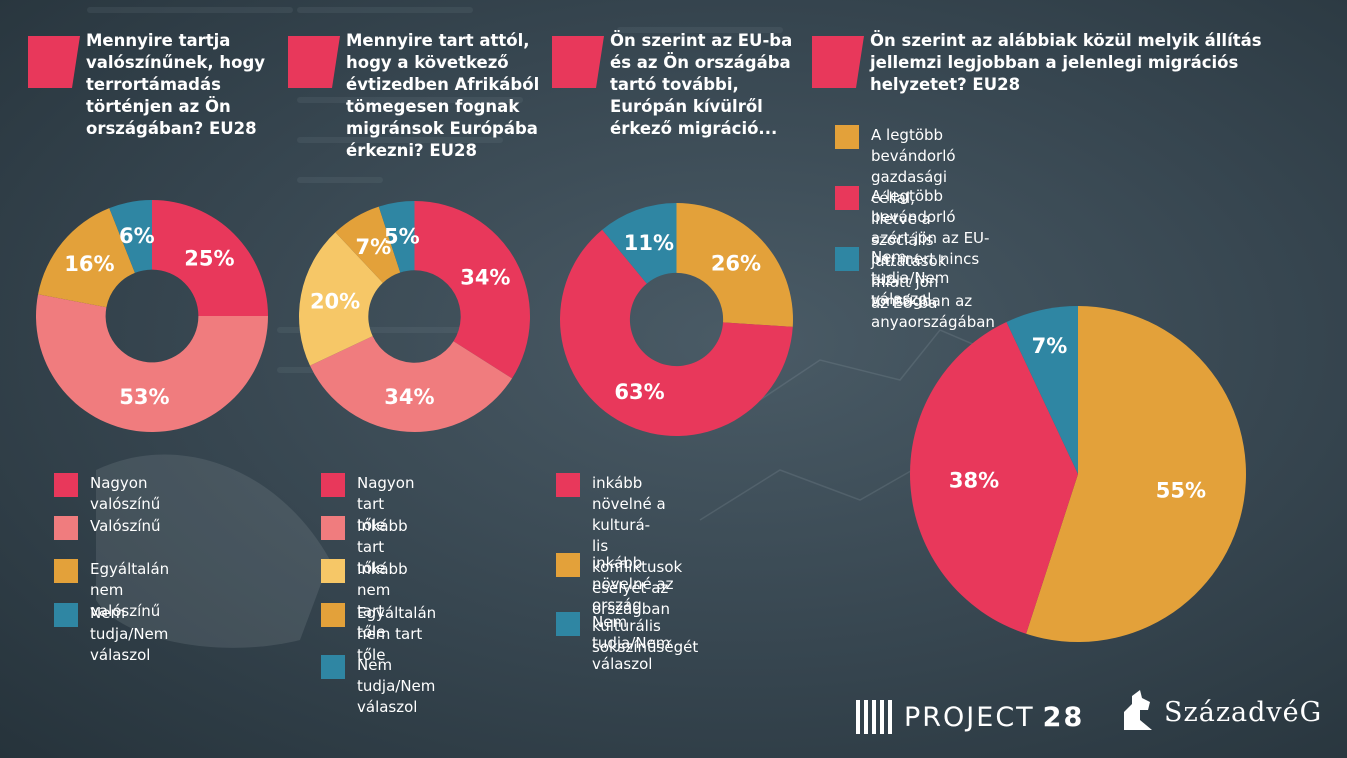 This screenshot has width=1347, height=758. Describe the element at coordinates (382, 600) in the screenshot. I see `legend-label: Inkább nem tart tőle` at that location.